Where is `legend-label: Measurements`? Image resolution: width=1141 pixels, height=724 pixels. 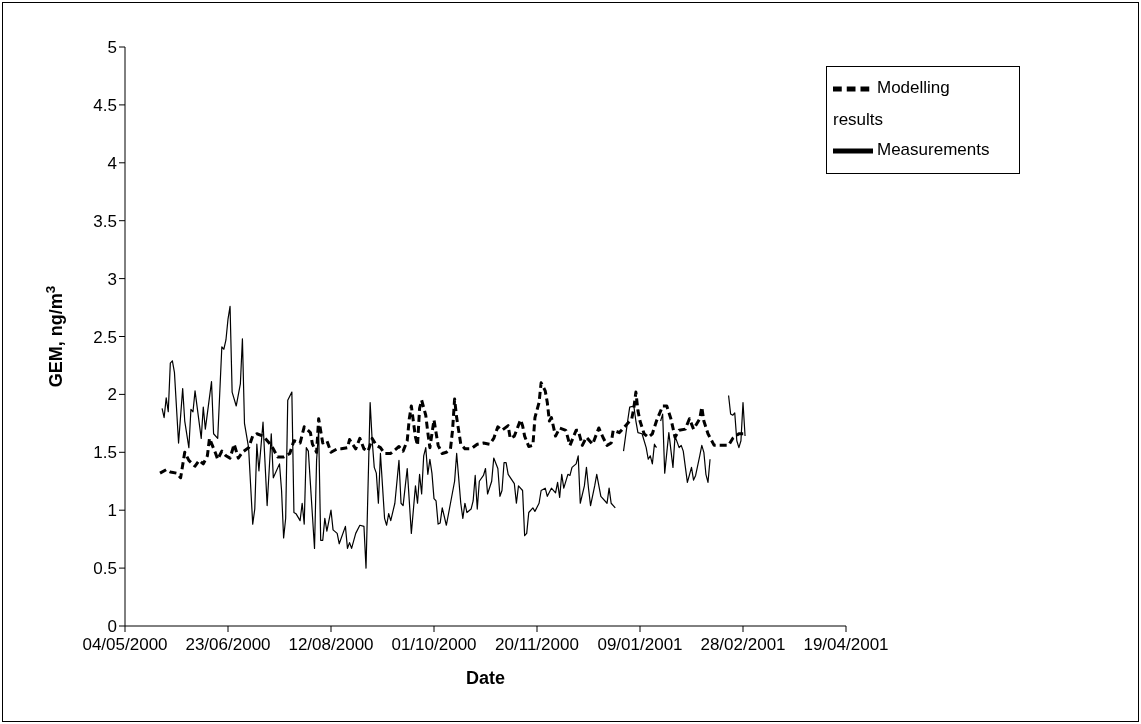
legend-label: Measurements is located at coordinates (933, 150).